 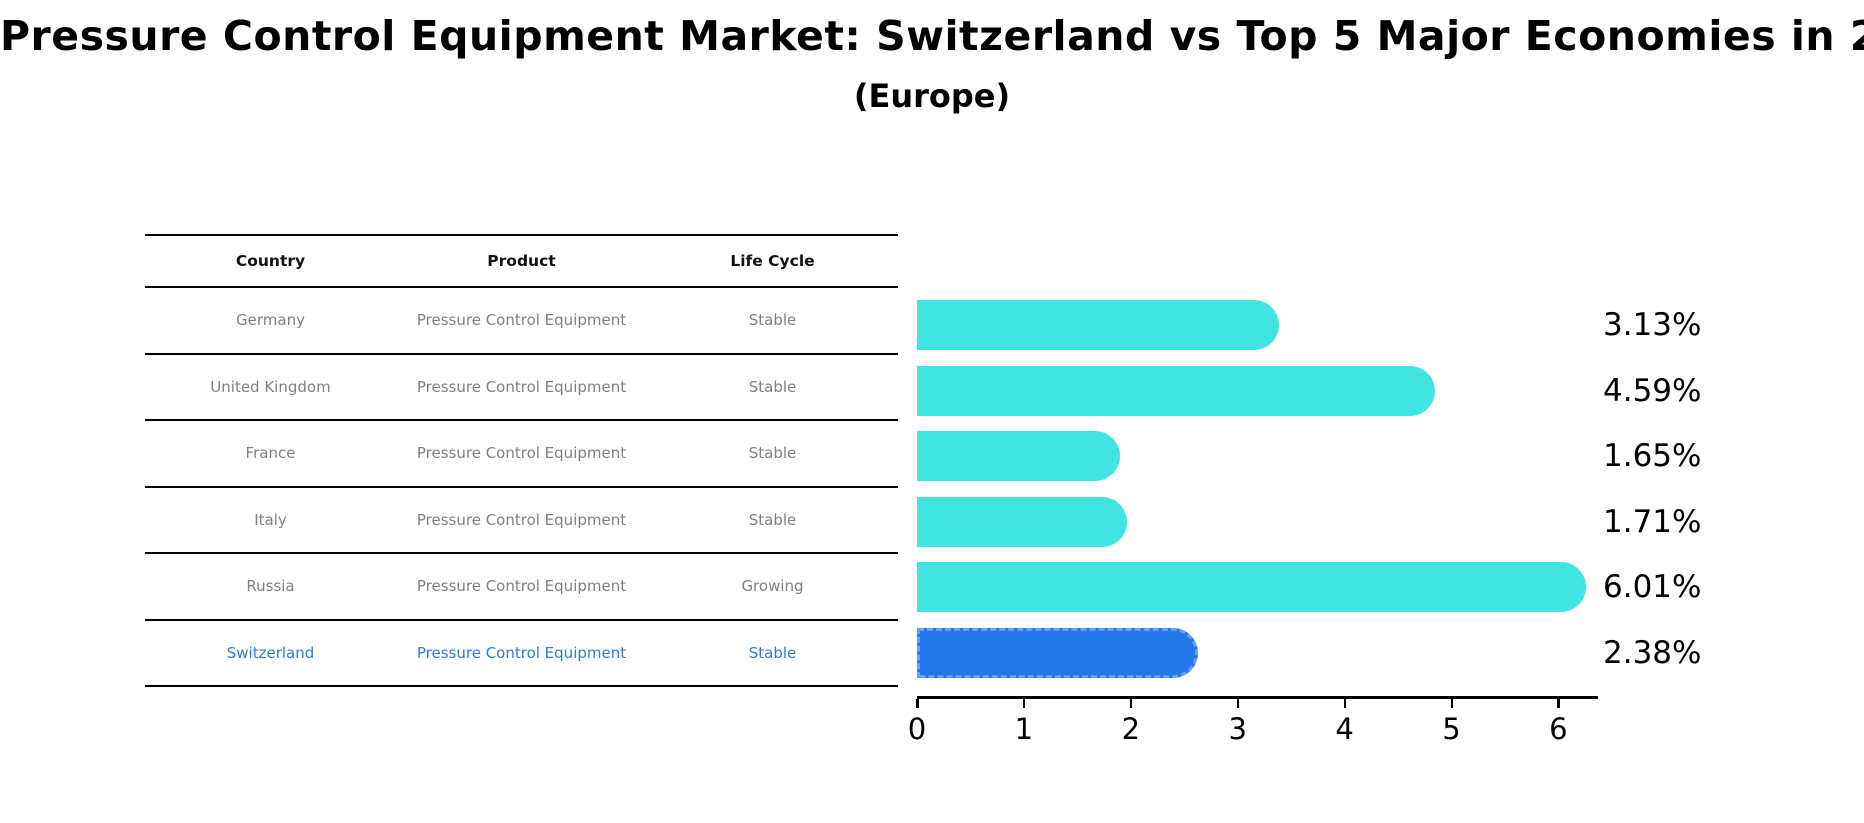 What do you see at coordinates (270, 261) in the screenshot?
I see `table-header-cell: Country` at bounding box center [270, 261].